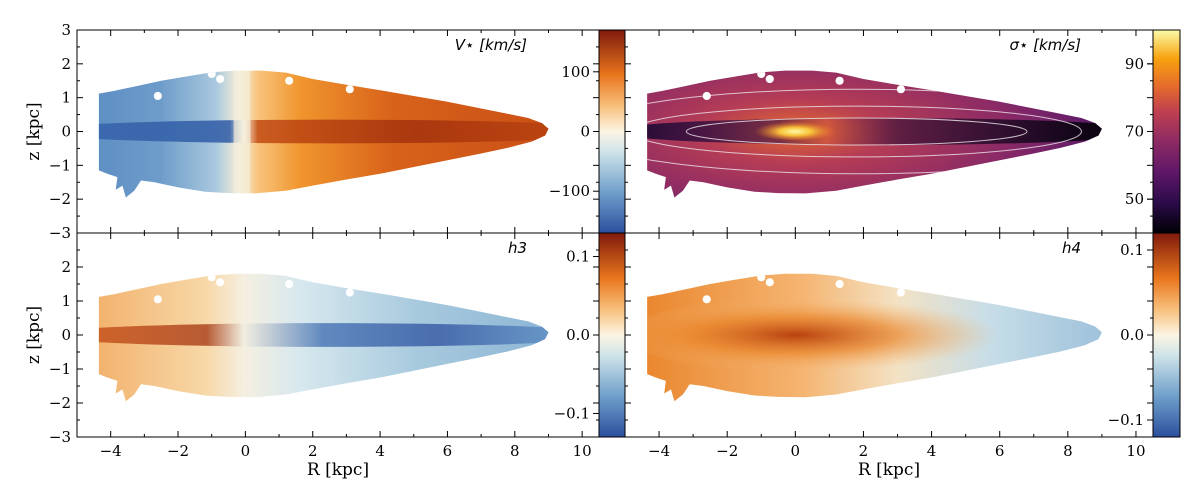 Image resolution: width=1196 pixels, height=504 pixels. Describe the element at coordinates (585, 132) in the screenshot. I see `colorbar-tick-label: 0` at that location.